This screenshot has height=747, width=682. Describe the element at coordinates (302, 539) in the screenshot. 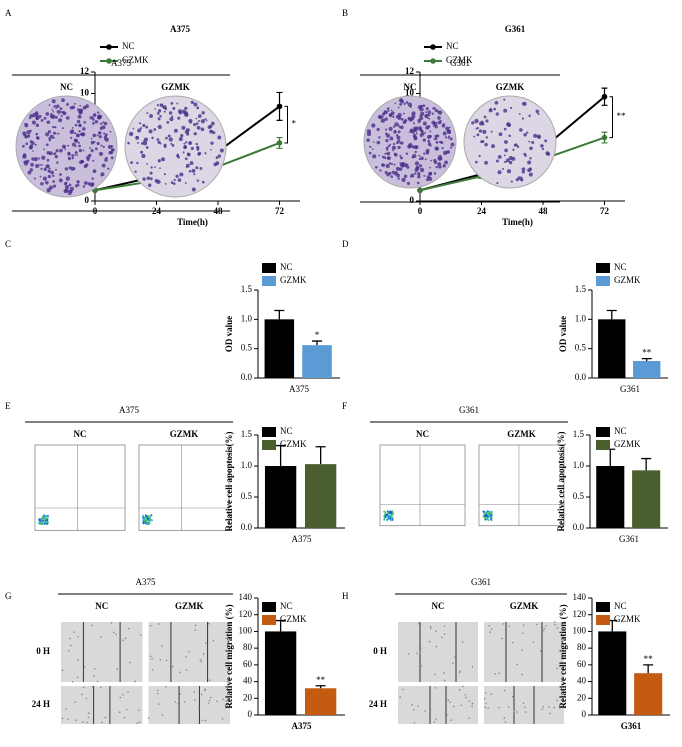

I see `x-tick-label: A375` at that location.